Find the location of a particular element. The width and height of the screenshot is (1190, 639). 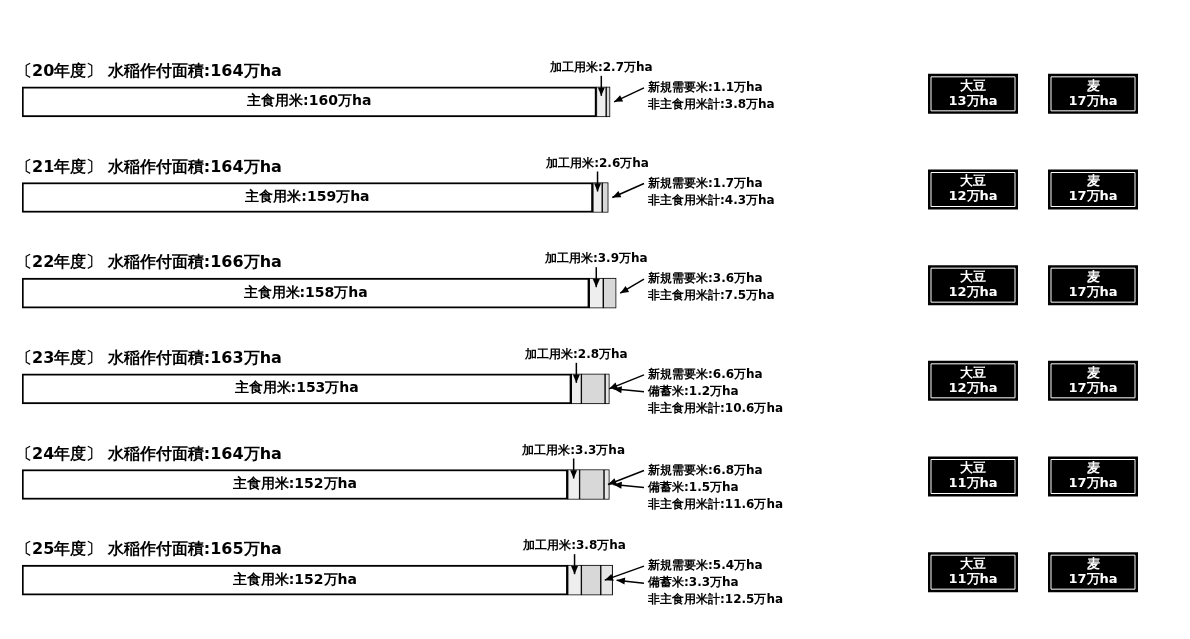

data-label: 備蓄米:3.3万ha is located at coordinates (693, 582).